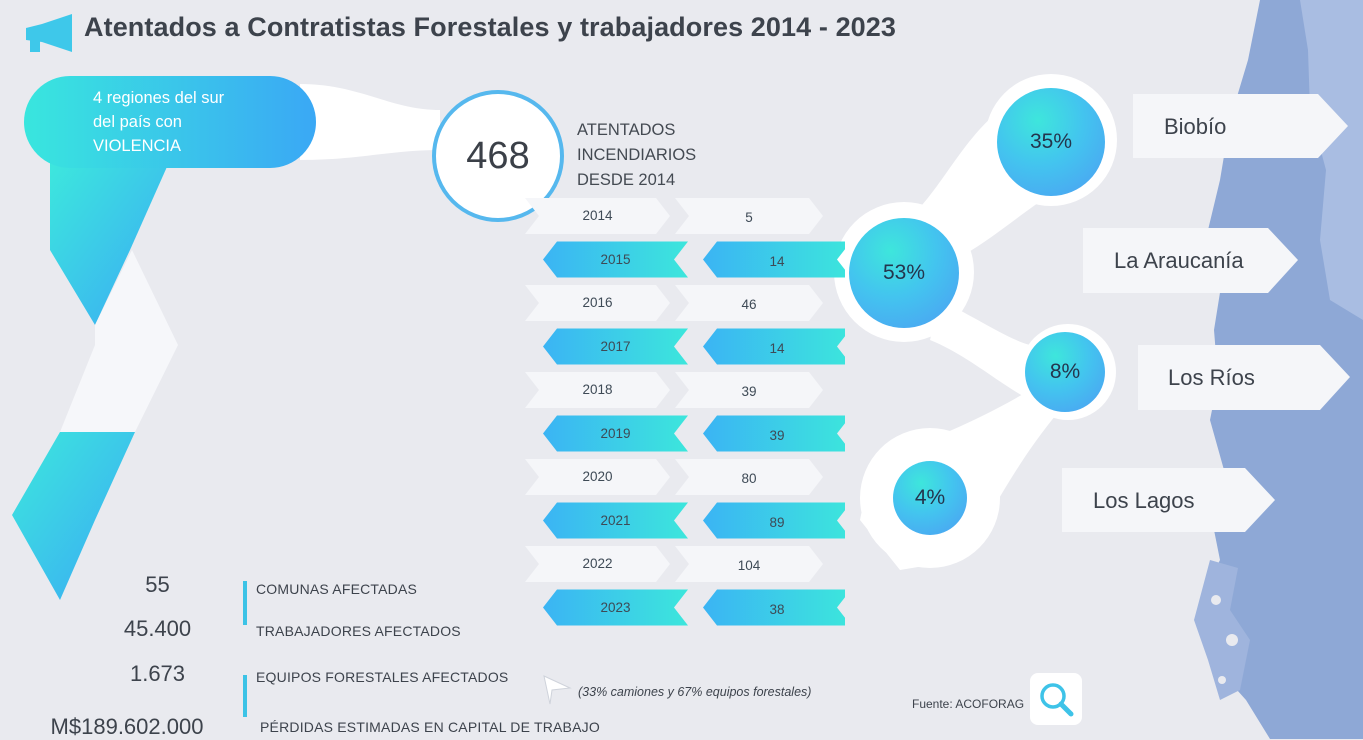  Describe the element at coordinates (1195, 126) in the screenshot. I see `region-name-biobio: Biobío` at that location.